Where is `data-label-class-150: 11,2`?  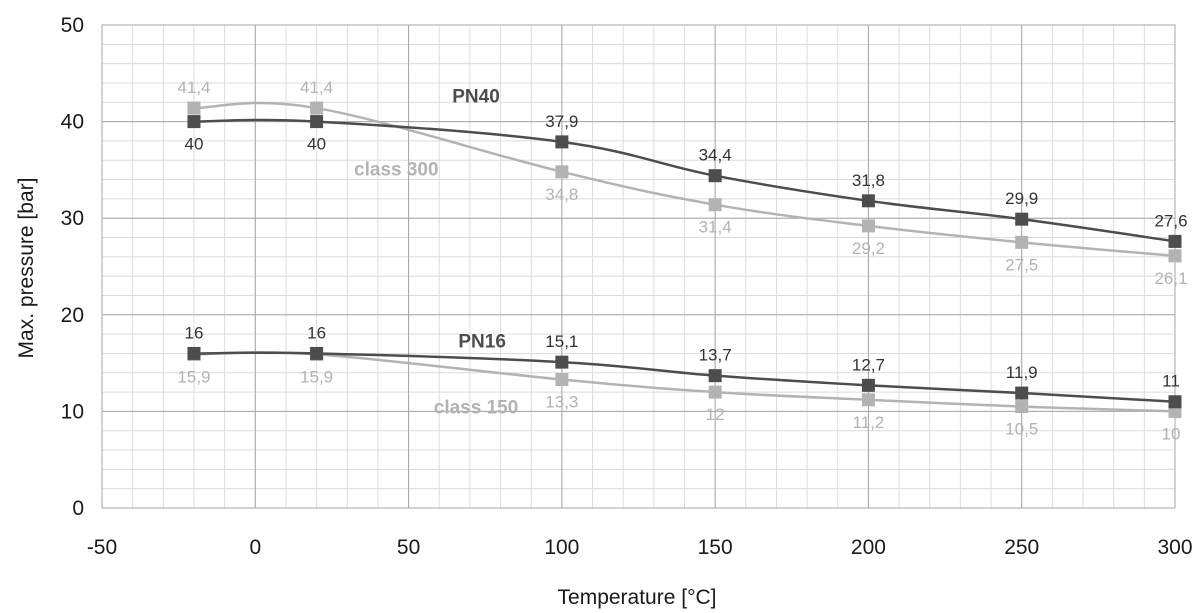 data-label-class-150: 11,2 is located at coordinates (869, 422).